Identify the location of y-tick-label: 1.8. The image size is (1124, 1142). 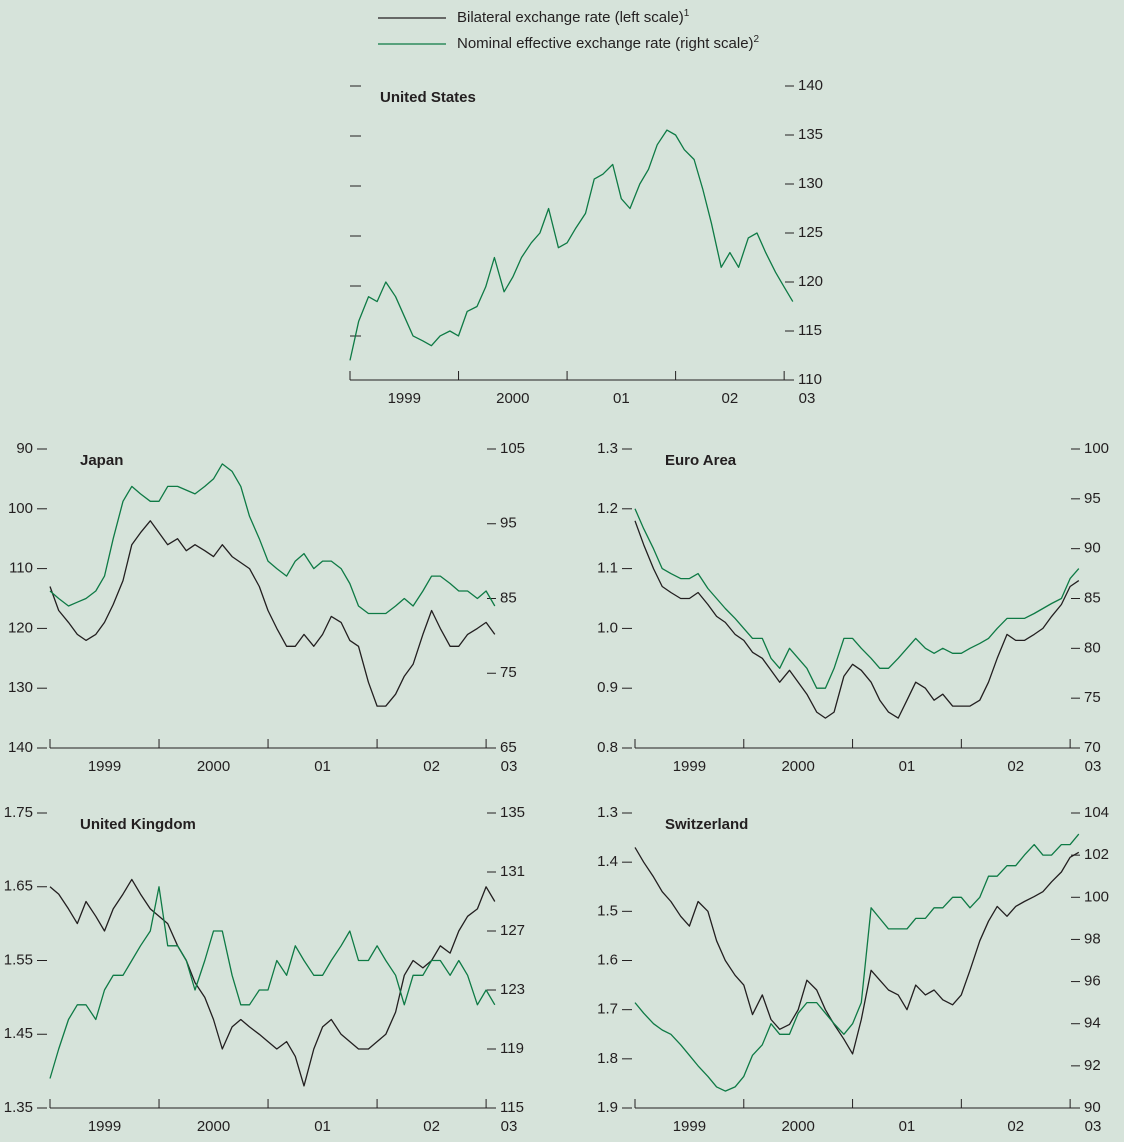
(607, 1058).